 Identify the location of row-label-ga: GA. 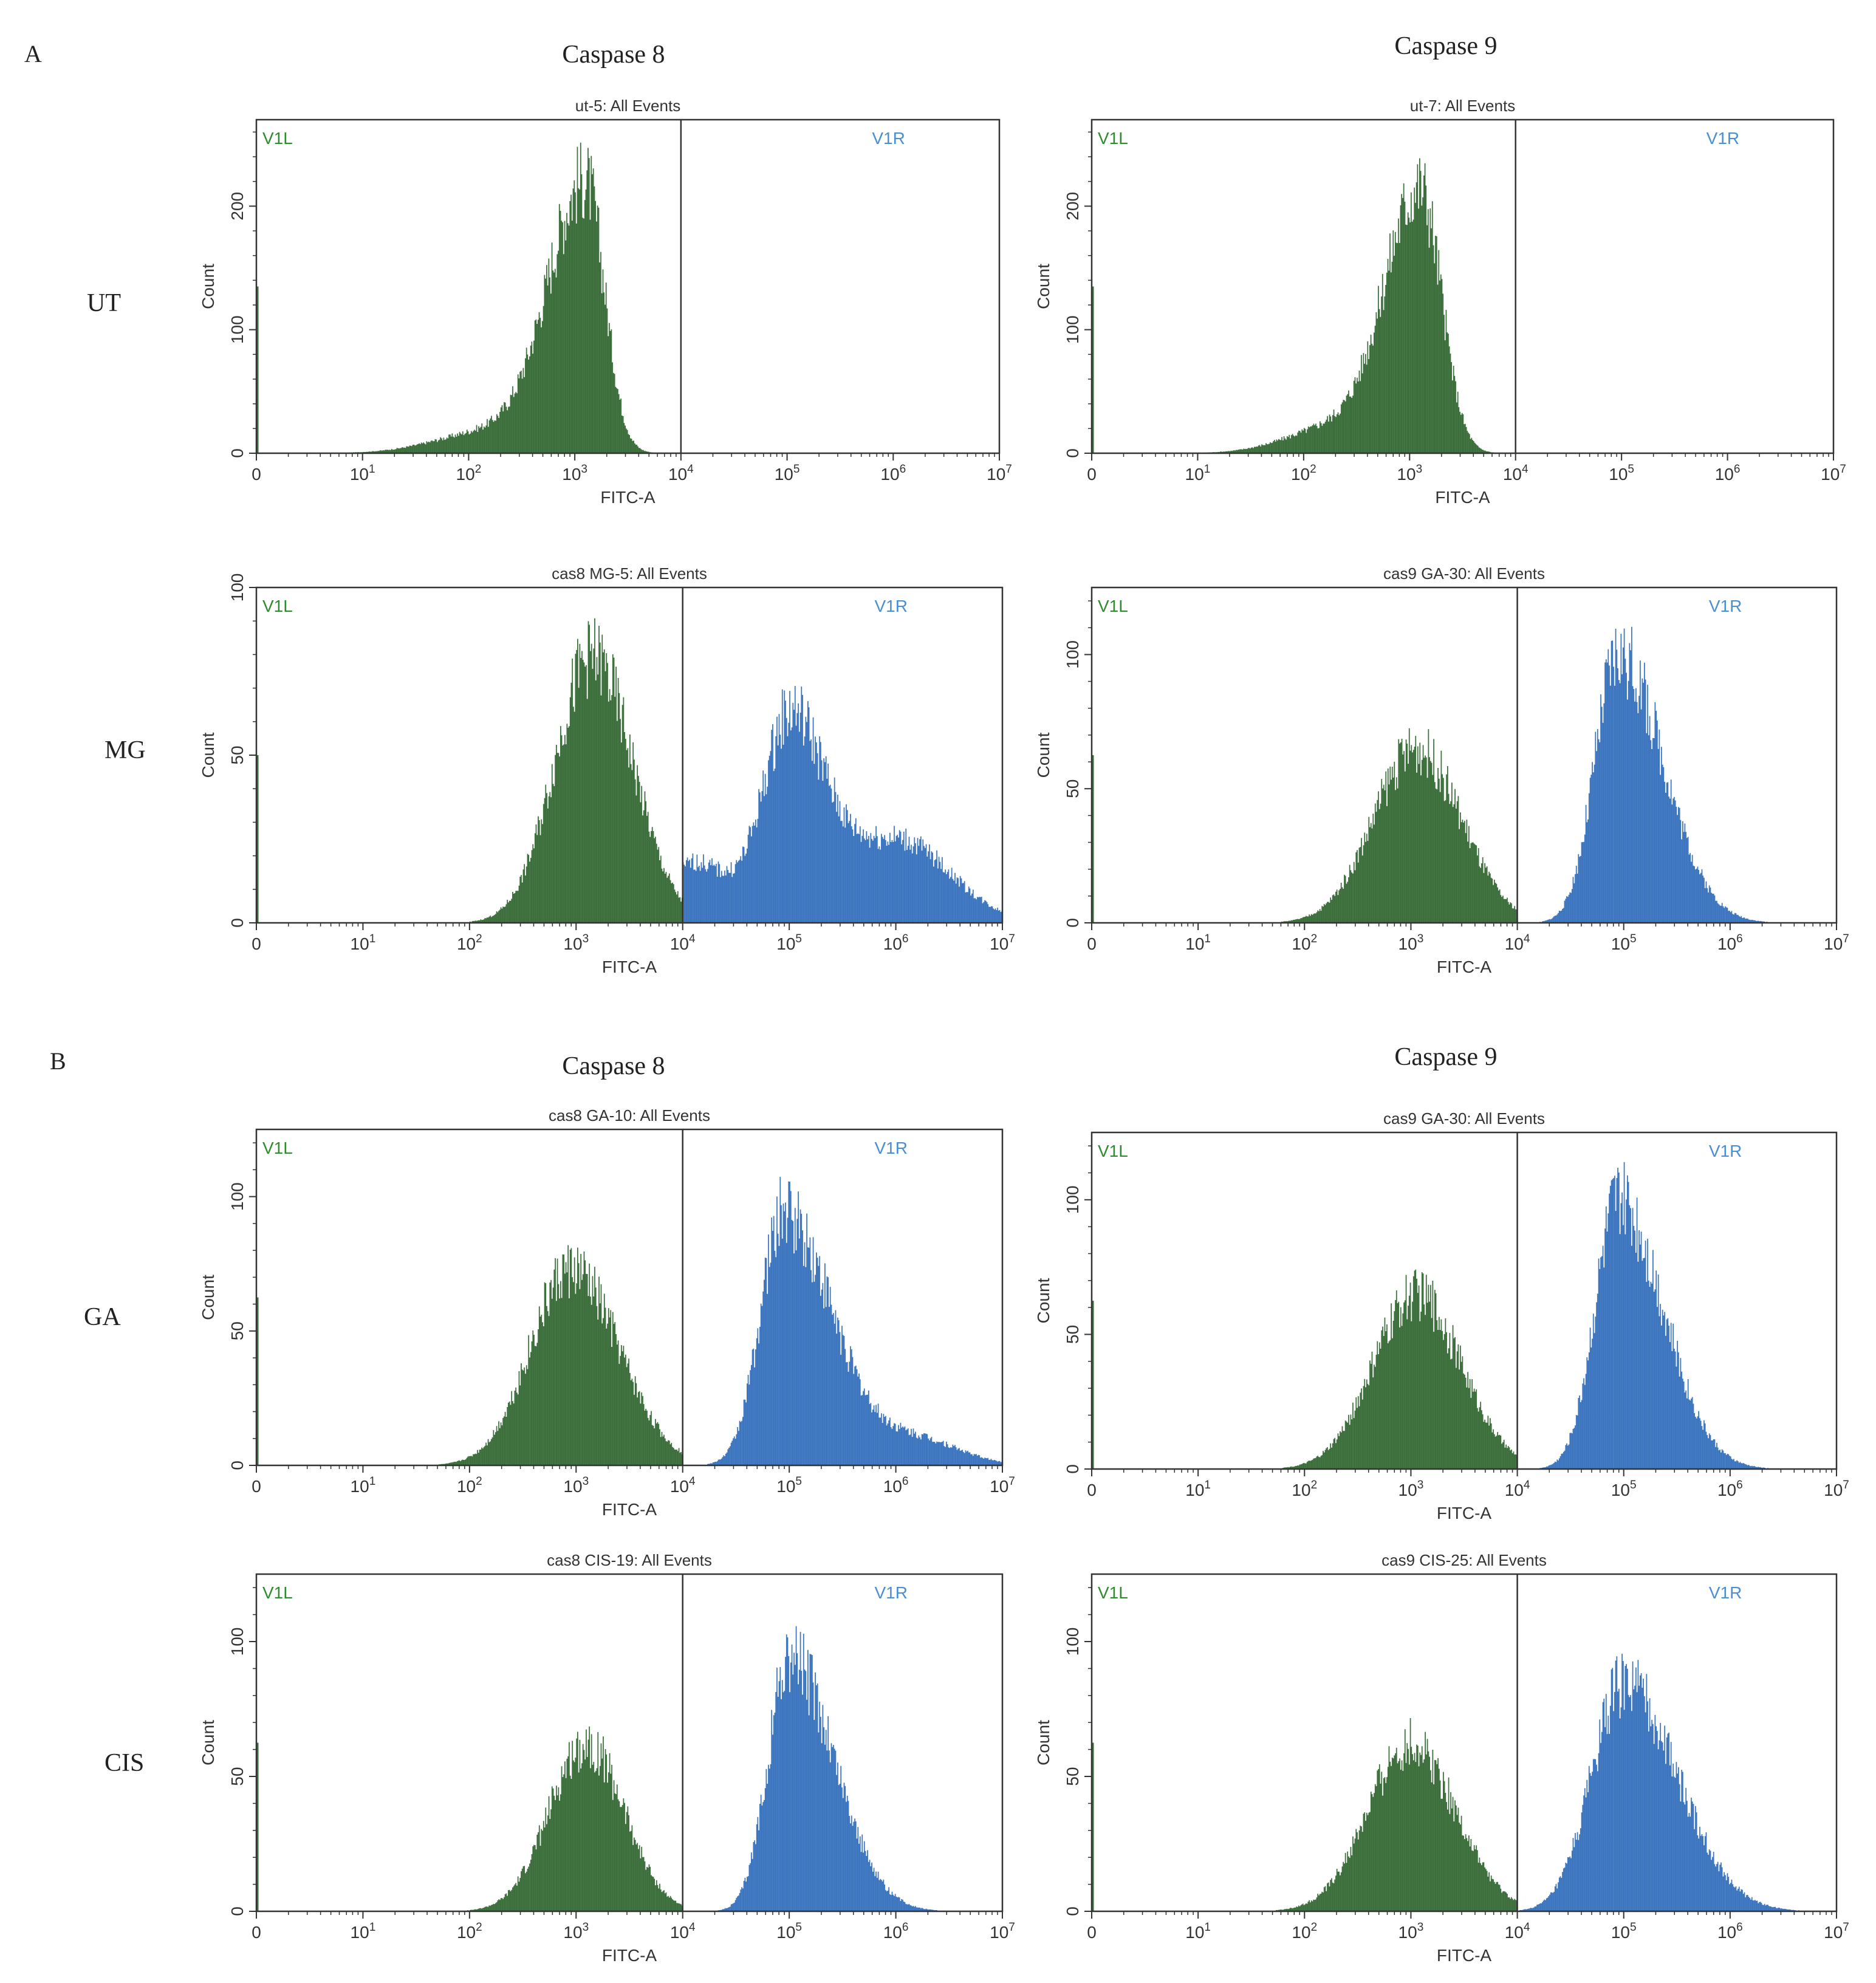
(102, 1317).